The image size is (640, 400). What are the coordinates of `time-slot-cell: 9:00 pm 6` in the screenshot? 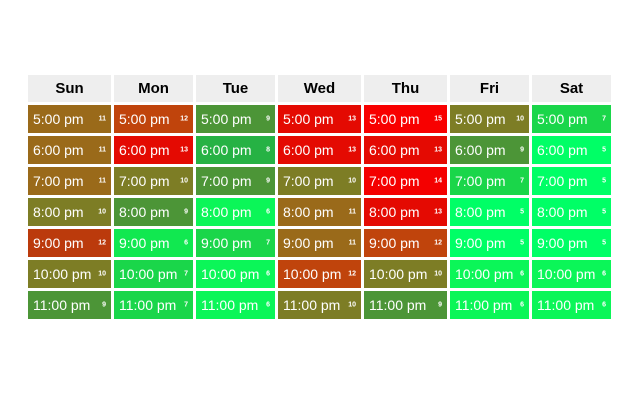 It's located at (153, 243).